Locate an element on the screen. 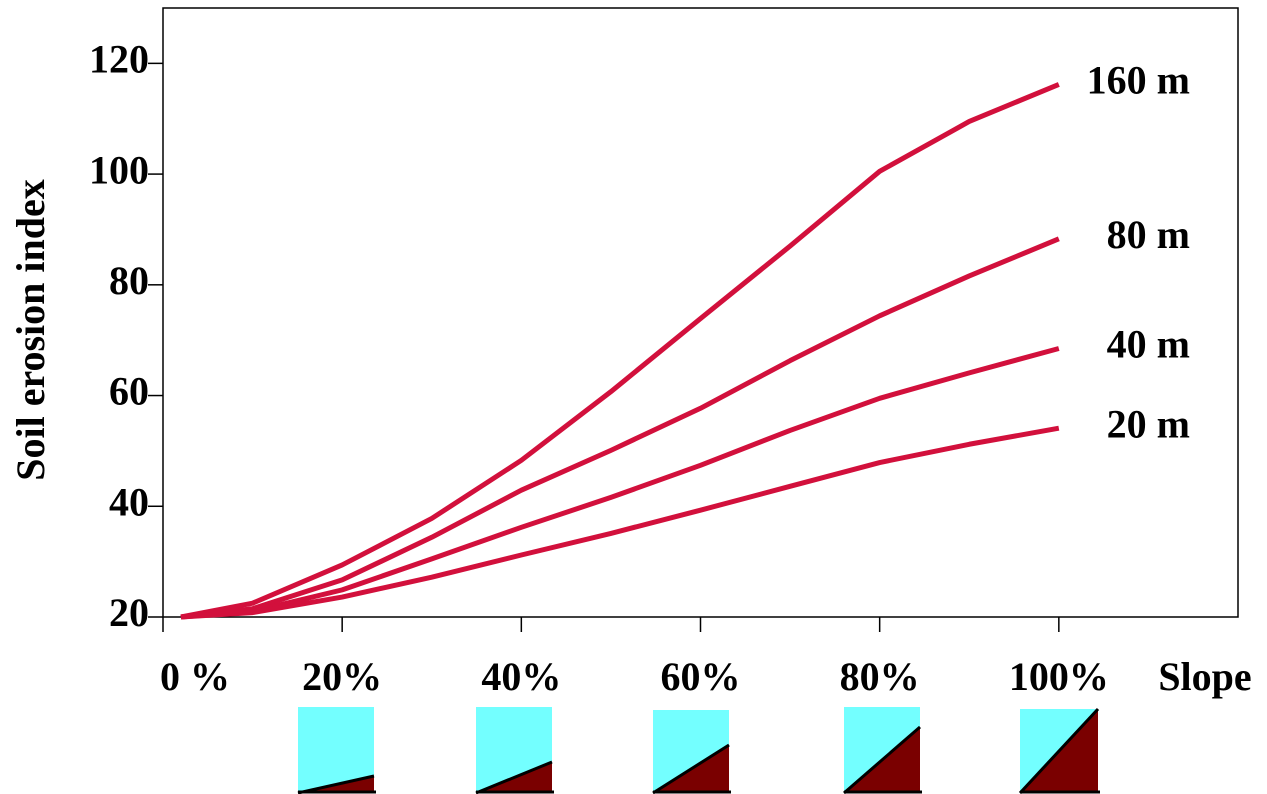 This screenshot has height=794, width=1267. y-tick-label: 80 is located at coordinates (129, 280).